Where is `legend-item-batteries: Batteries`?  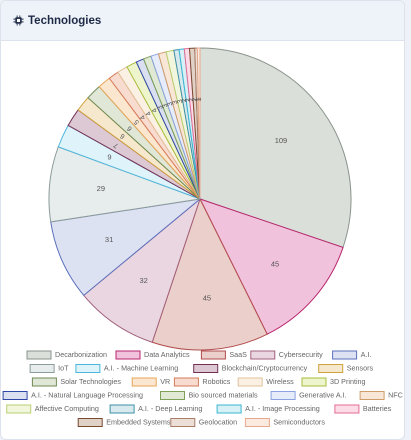
legend-item-batteries: Batteries is located at coordinates (363, 409).